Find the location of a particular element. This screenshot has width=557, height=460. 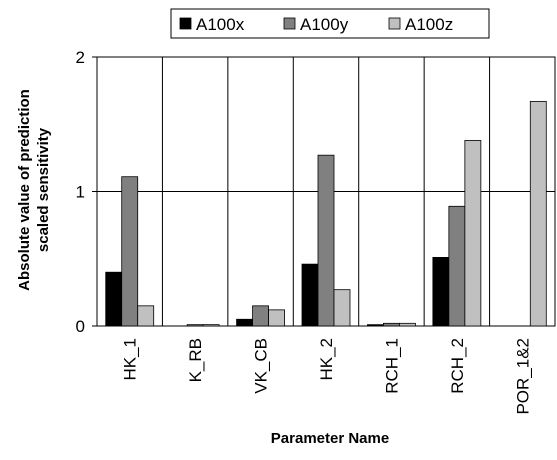

bar-A100y-VK_CB is located at coordinates (260, 316).